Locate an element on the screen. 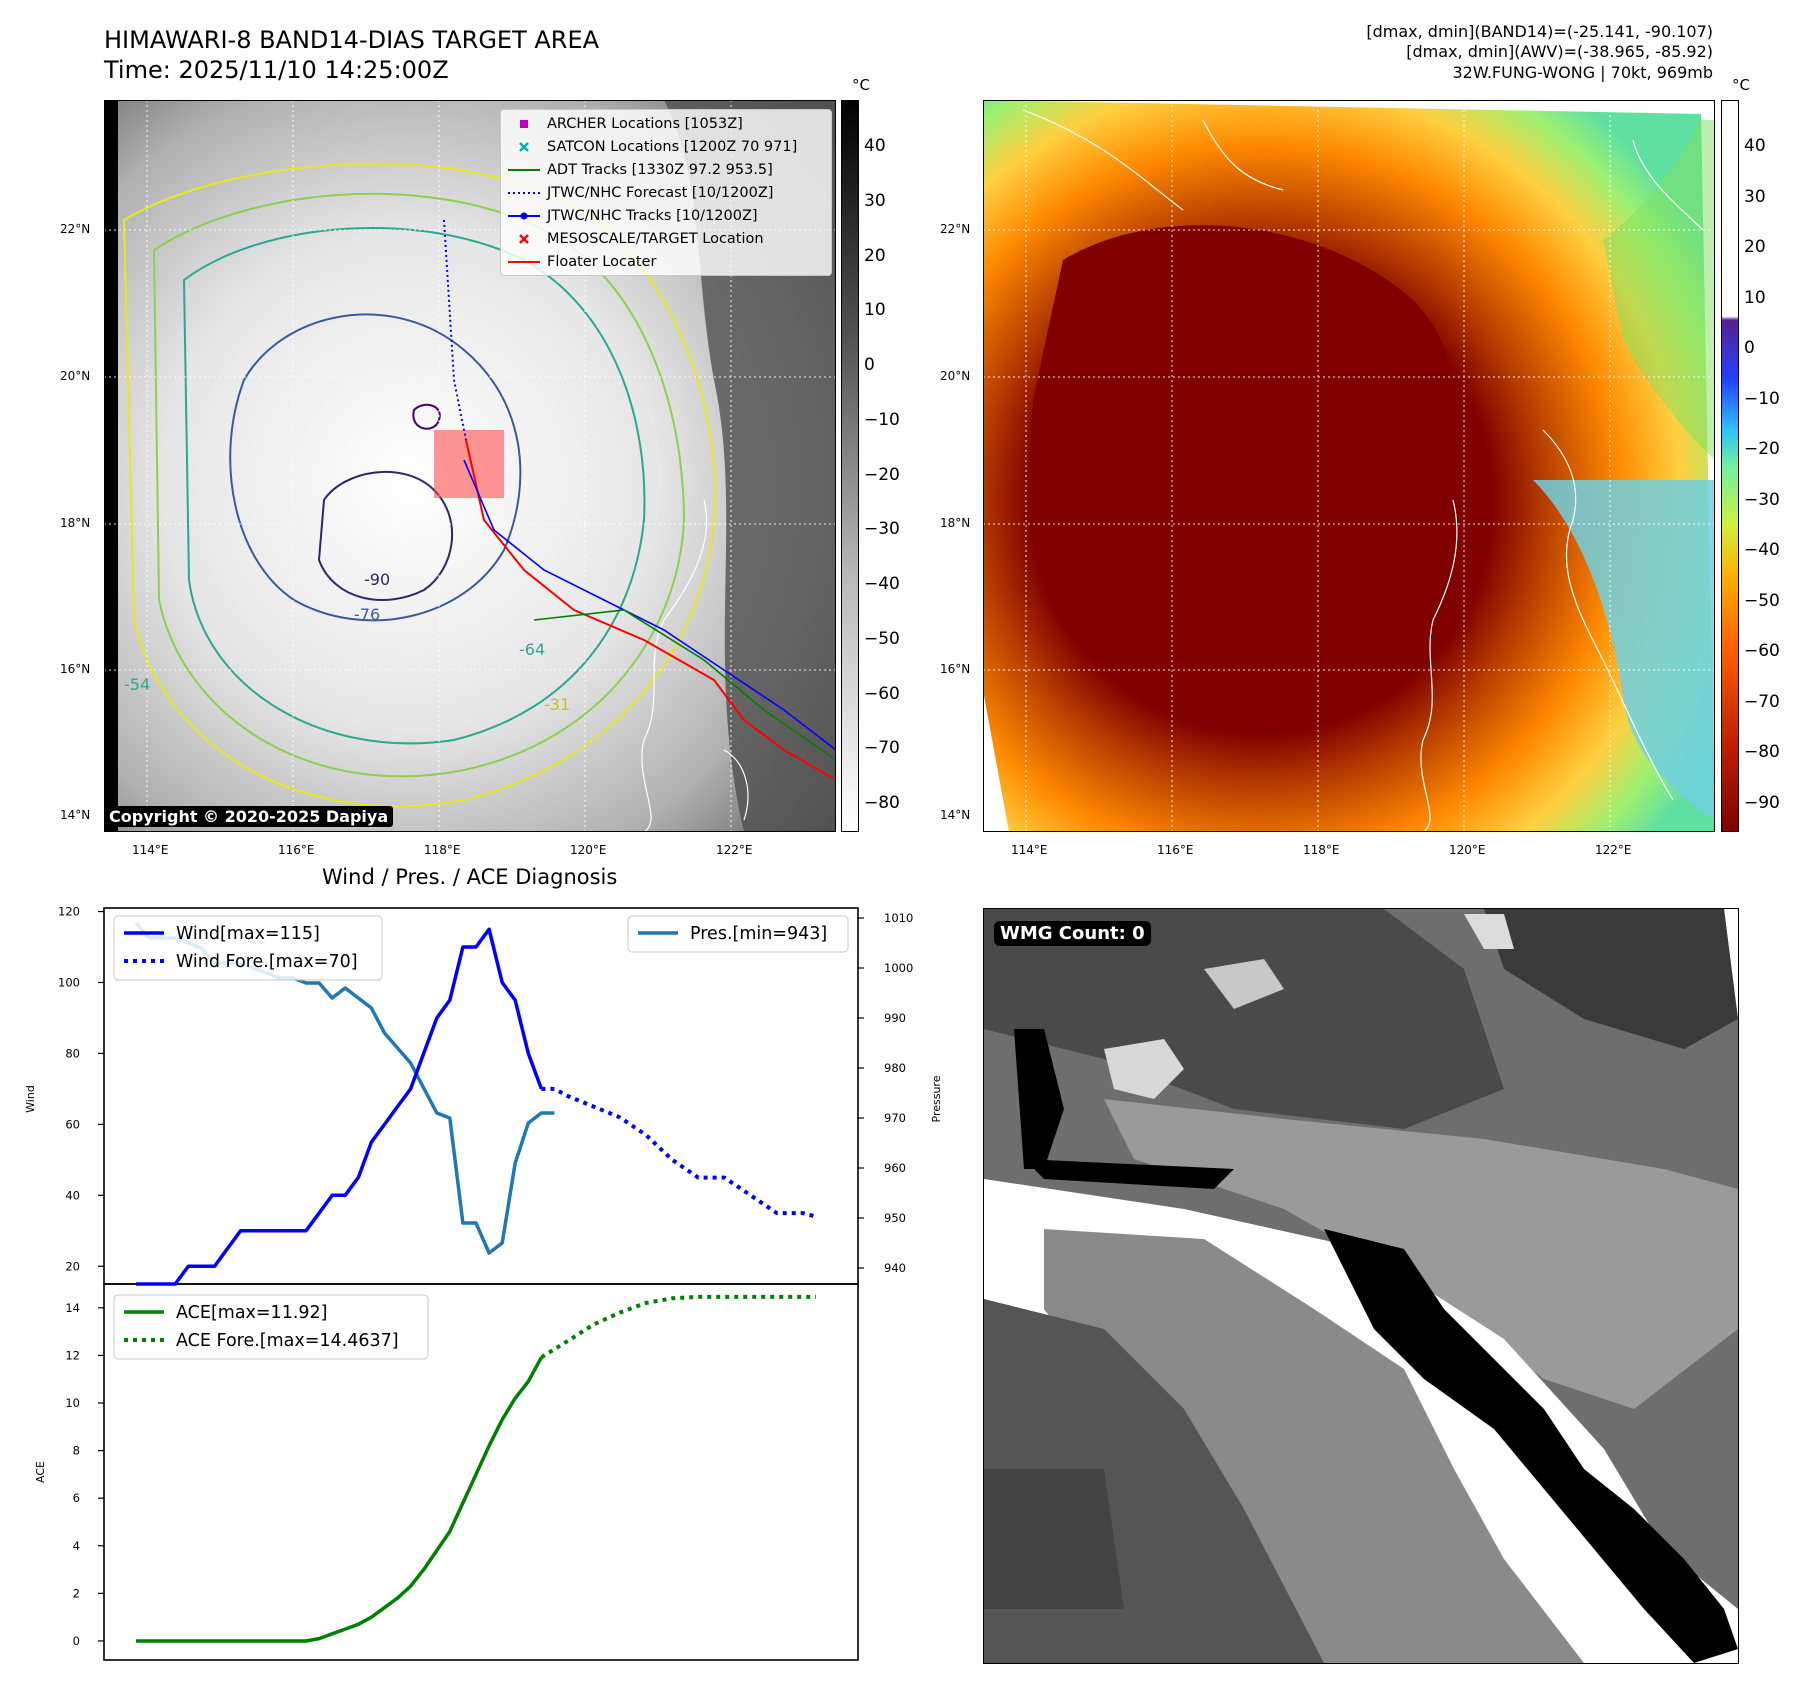  awv-colorbar-ticks: 40 30 20 10 0 −10 −20 −30 −40 −50 −60 −70 −80 −90 is located at coordinates (1770, 465).